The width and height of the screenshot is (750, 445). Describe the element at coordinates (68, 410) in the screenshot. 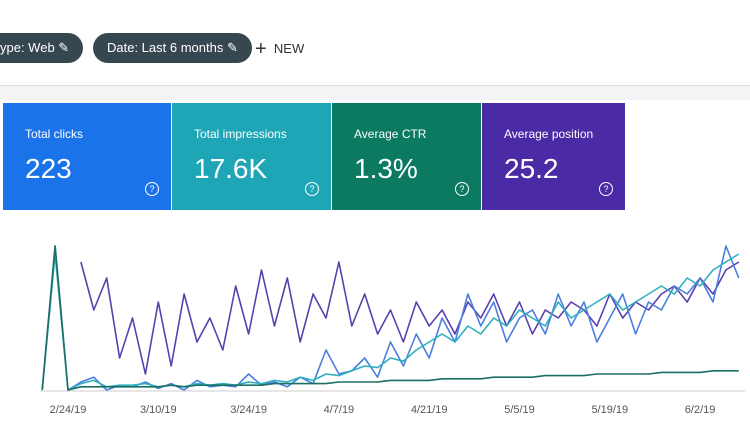

I see `x-tick-label: 2/24/19` at that location.